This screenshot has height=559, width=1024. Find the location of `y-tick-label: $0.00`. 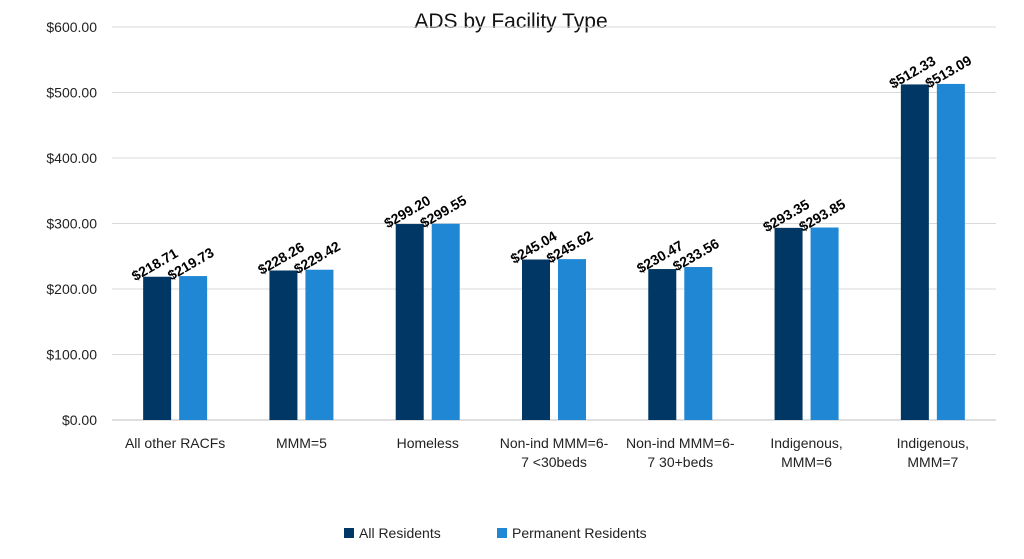

y-tick-label: $0.00 is located at coordinates (79, 420).